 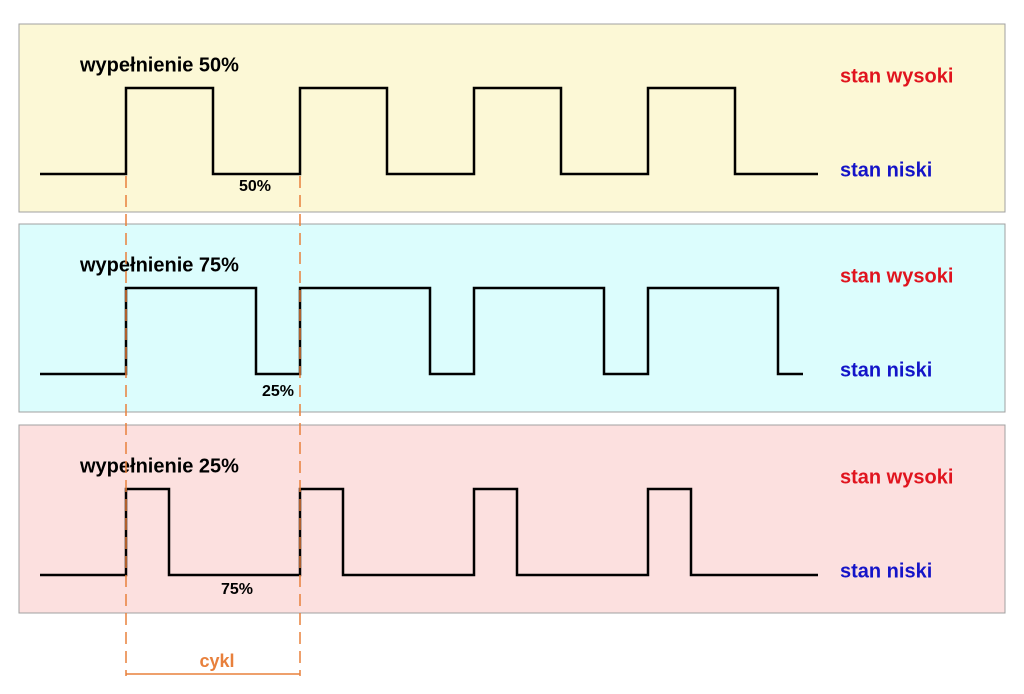 I want to click on panel-title: wypełnienie 25%, so click(x=159, y=466).